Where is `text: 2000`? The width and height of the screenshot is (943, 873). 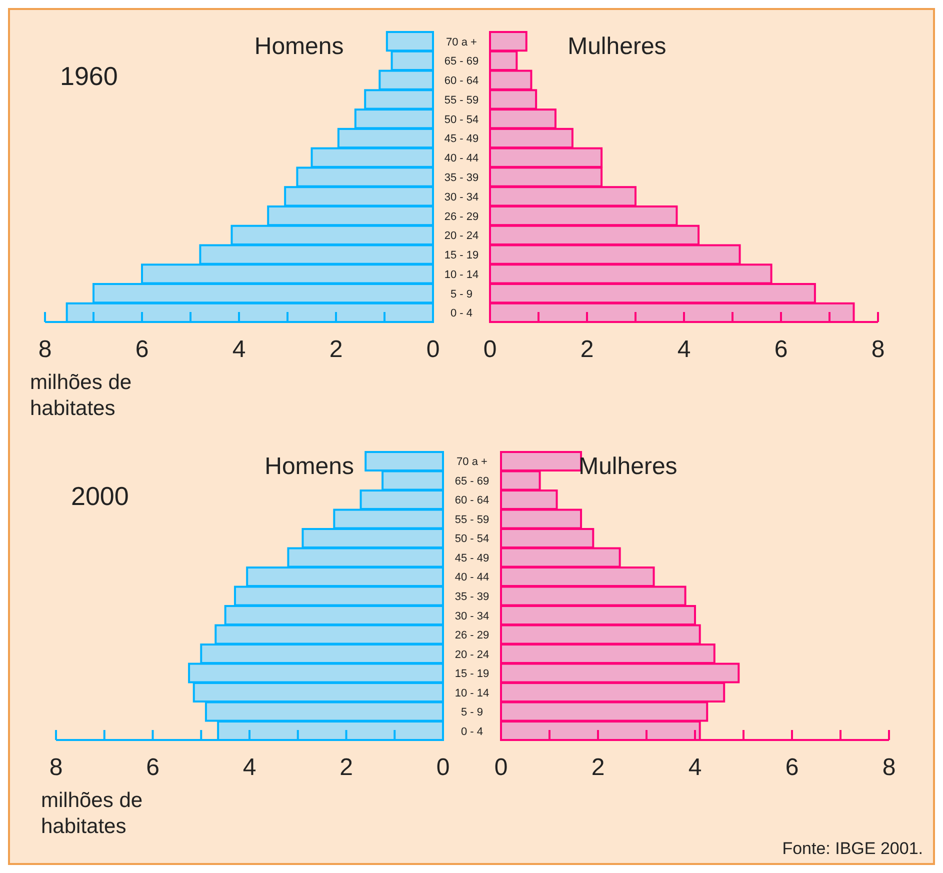 text: 2000 is located at coordinates (100, 496).